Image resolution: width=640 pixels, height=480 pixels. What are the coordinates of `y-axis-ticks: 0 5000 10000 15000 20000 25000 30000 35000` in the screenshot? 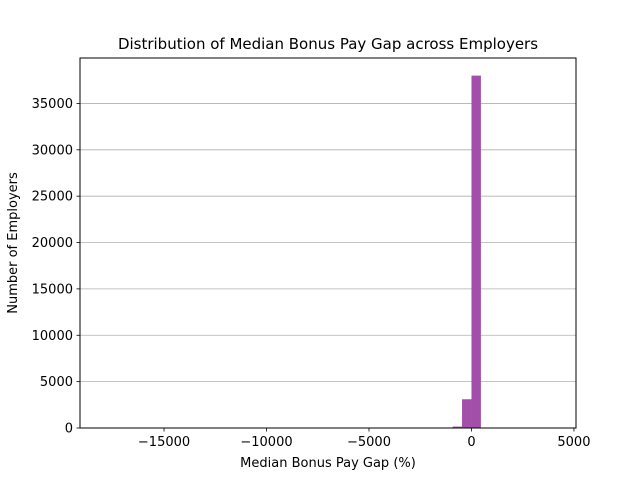 It's located at (56, 267).